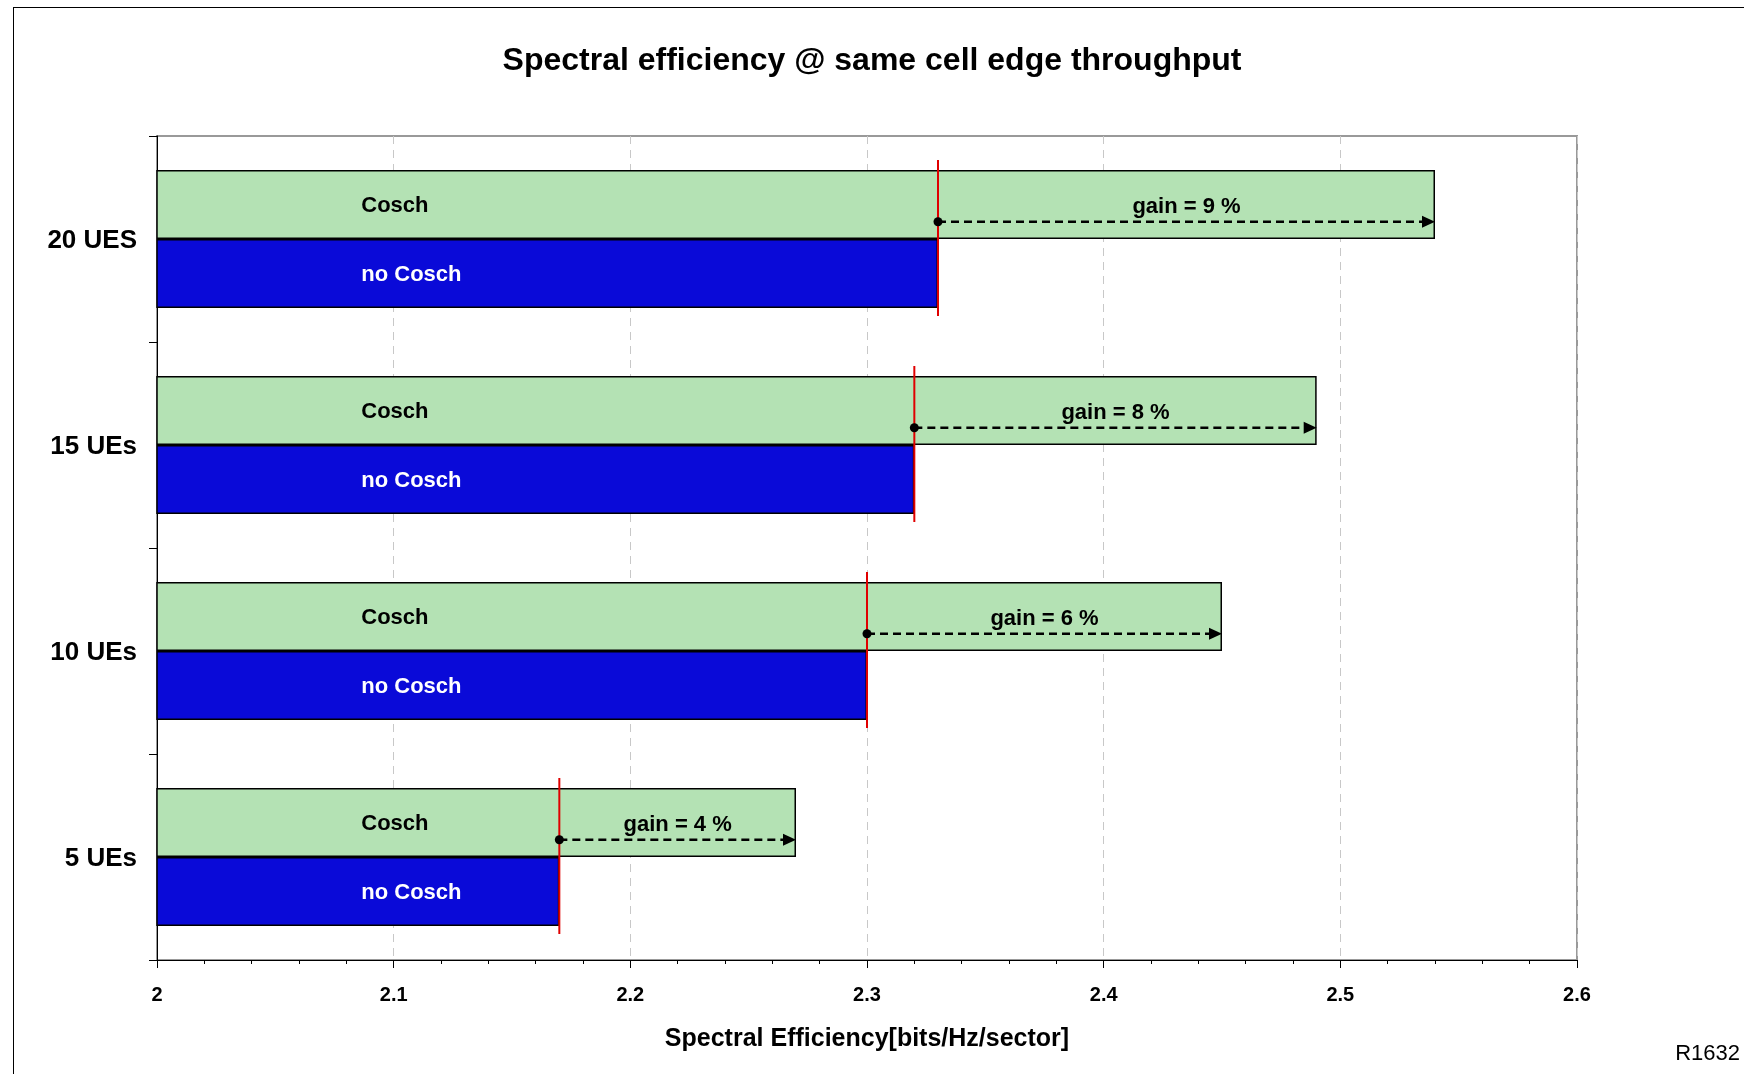  What do you see at coordinates (157, 994) in the screenshot?
I see `x-tick-label: 2` at bounding box center [157, 994].